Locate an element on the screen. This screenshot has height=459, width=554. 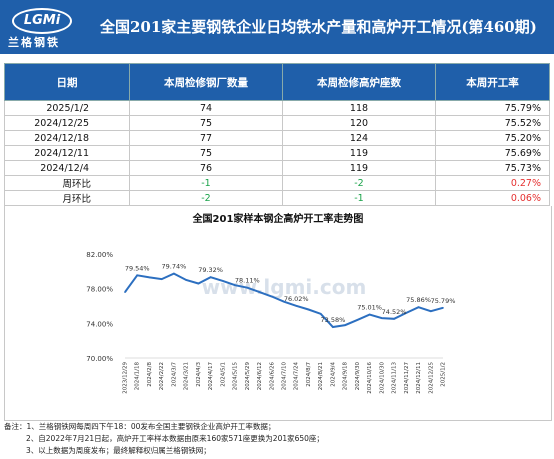
chart-watermark: www.lgmi.com is located at coordinates (284, 287).